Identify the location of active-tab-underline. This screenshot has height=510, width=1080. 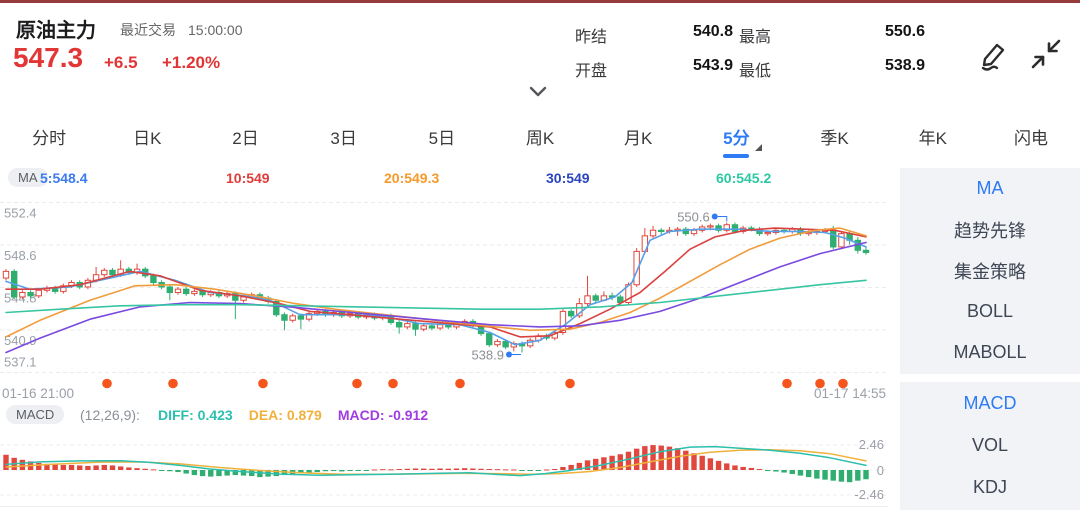
(736, 156).